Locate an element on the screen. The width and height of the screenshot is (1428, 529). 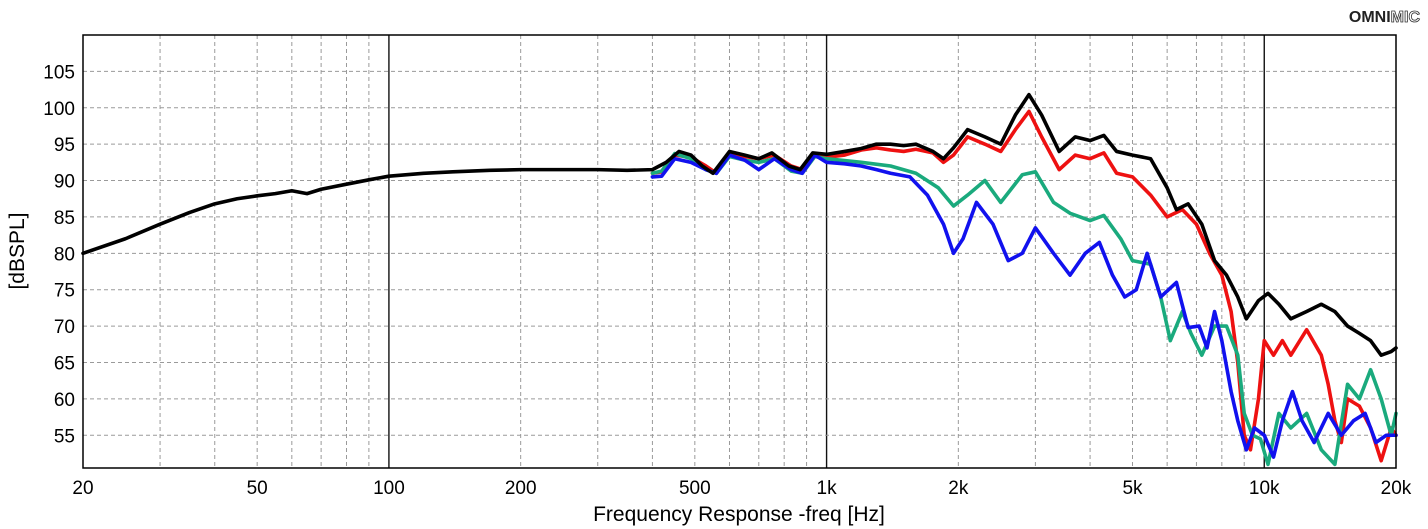
y-tick-label: 100 is located at coordinates (59, 109).